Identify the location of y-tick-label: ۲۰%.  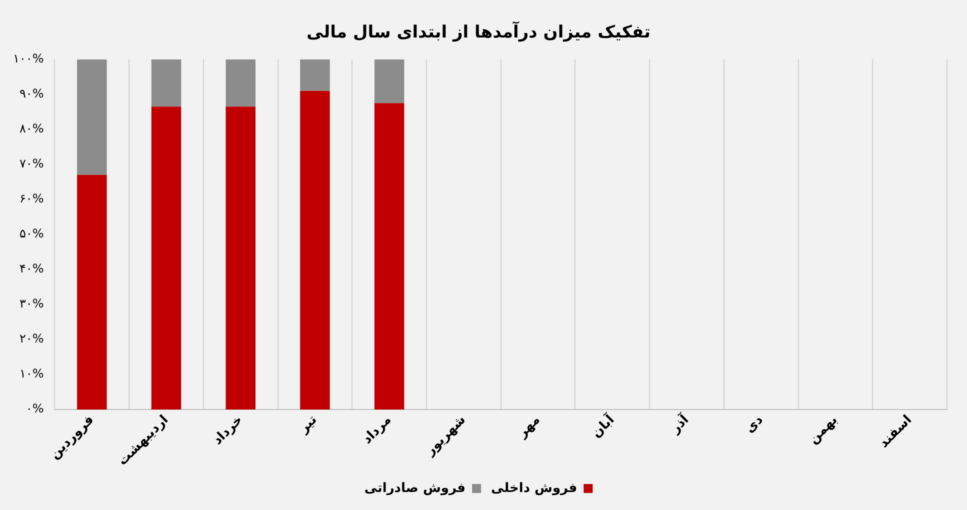
(31, 339).